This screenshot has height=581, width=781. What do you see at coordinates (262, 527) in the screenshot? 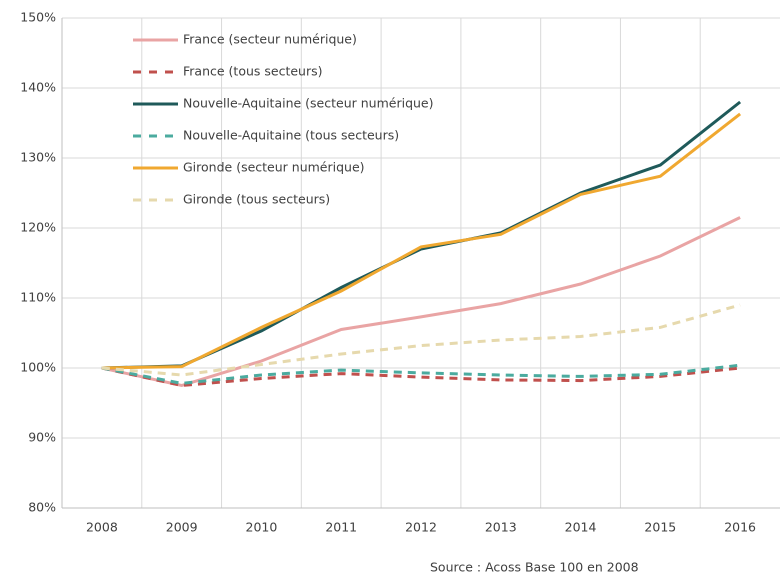
I see `x-tick-label: 2010` at bounding box center [262, 527].